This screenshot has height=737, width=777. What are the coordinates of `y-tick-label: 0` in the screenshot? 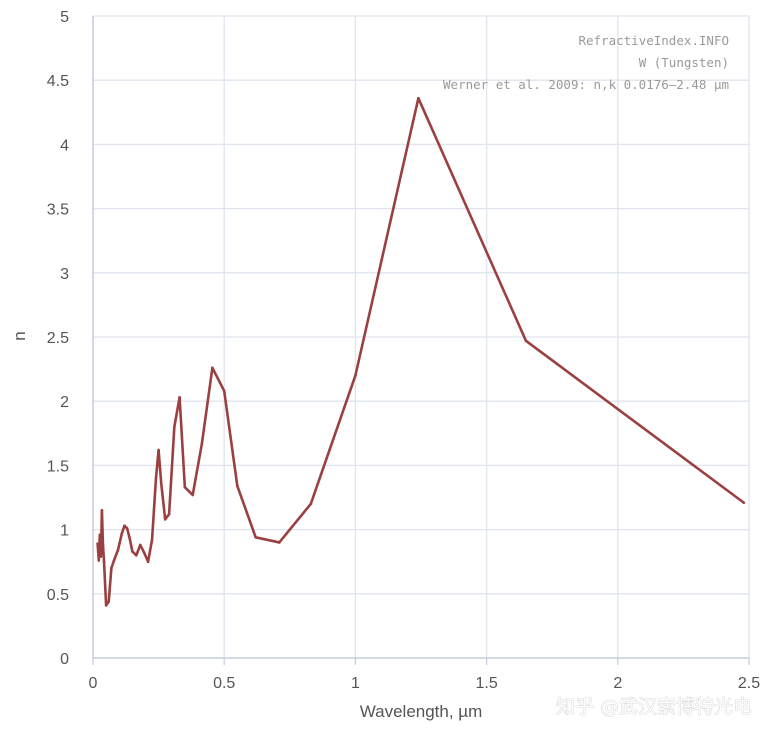 It's located at (64, 659).